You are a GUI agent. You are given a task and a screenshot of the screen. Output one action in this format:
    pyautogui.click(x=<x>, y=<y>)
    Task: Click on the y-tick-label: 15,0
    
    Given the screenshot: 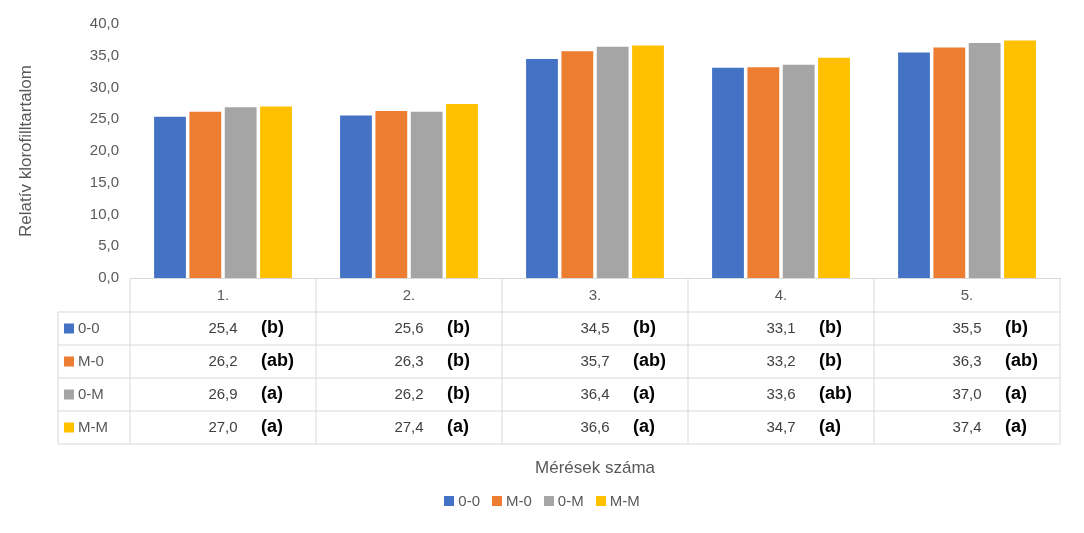 What is the action you would take?
    pyautogui.click(x=104, y=181)
    